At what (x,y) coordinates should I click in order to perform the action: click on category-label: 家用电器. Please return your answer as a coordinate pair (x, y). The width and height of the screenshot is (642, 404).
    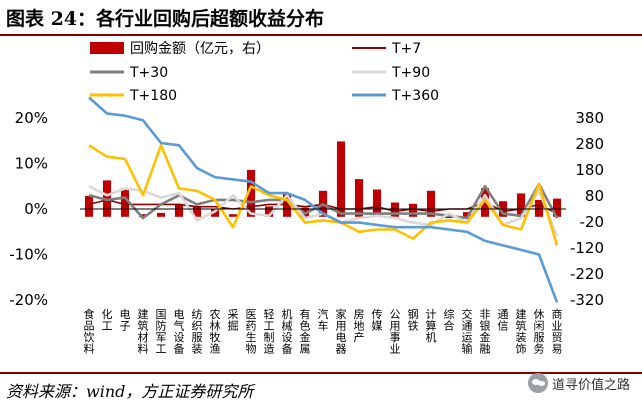
    Looking at the image, I should click on (341, 331).